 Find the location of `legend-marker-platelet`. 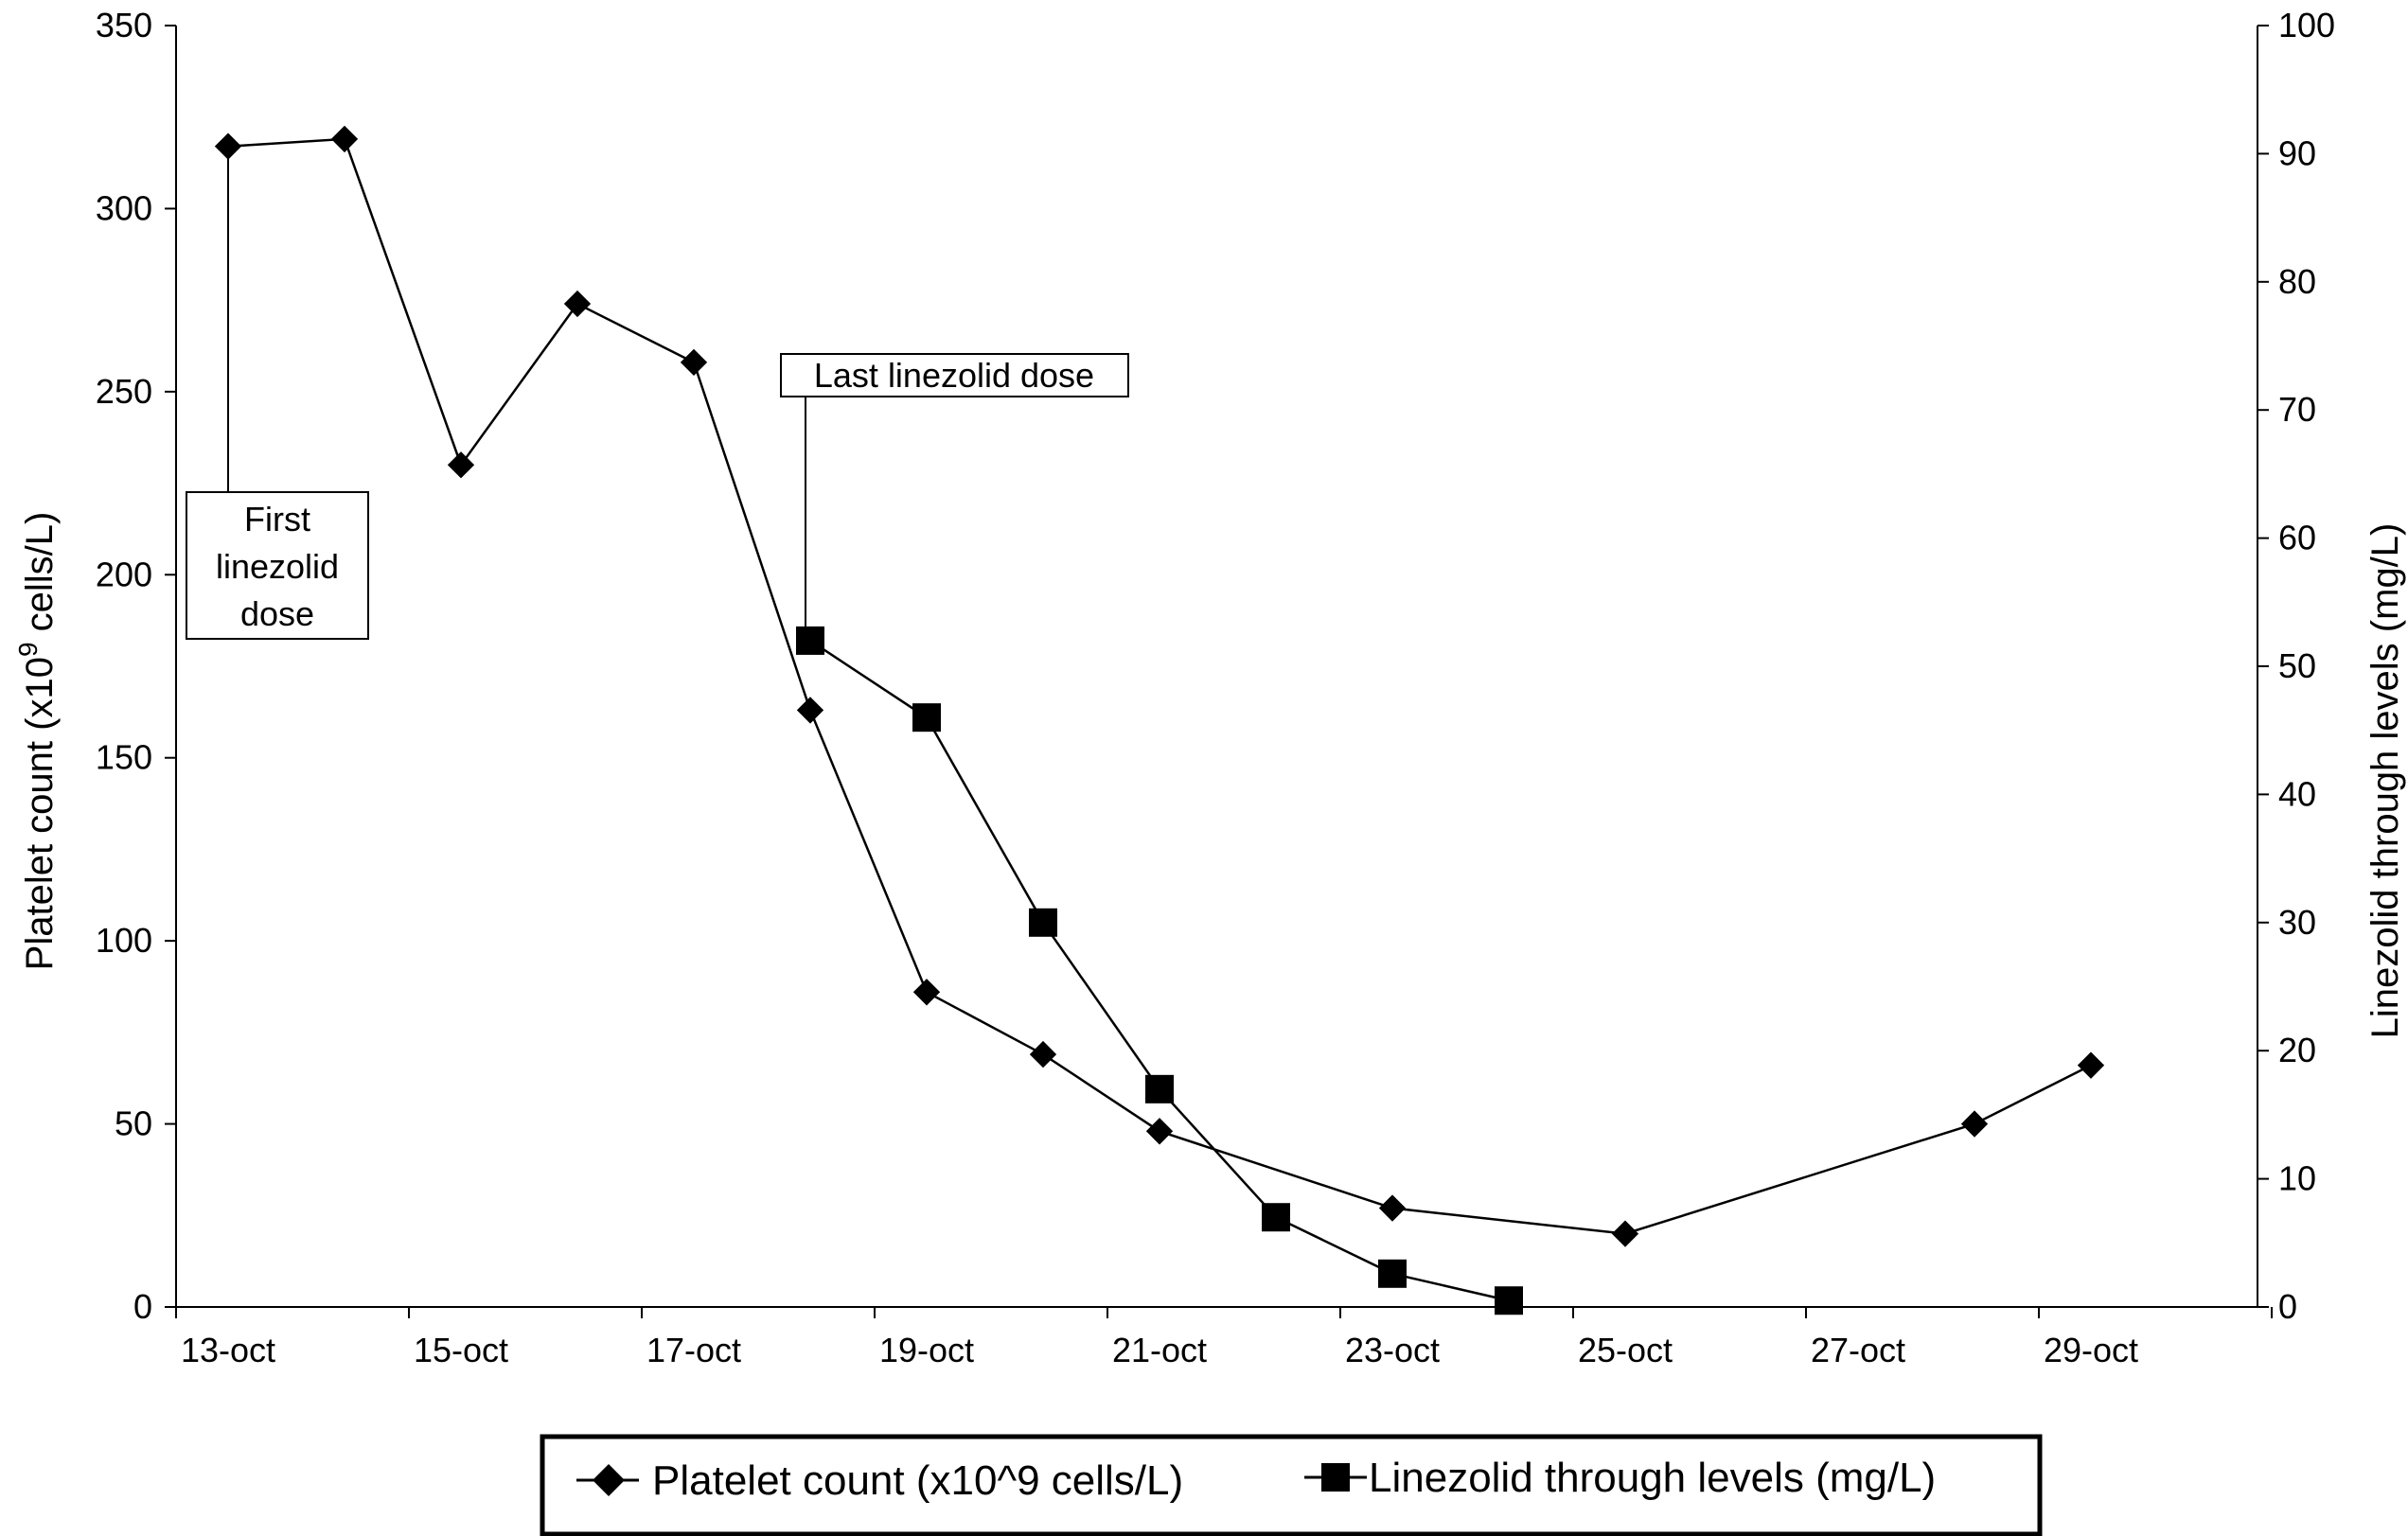

legend-marker-platelet is located at coordinates (609, 1480).